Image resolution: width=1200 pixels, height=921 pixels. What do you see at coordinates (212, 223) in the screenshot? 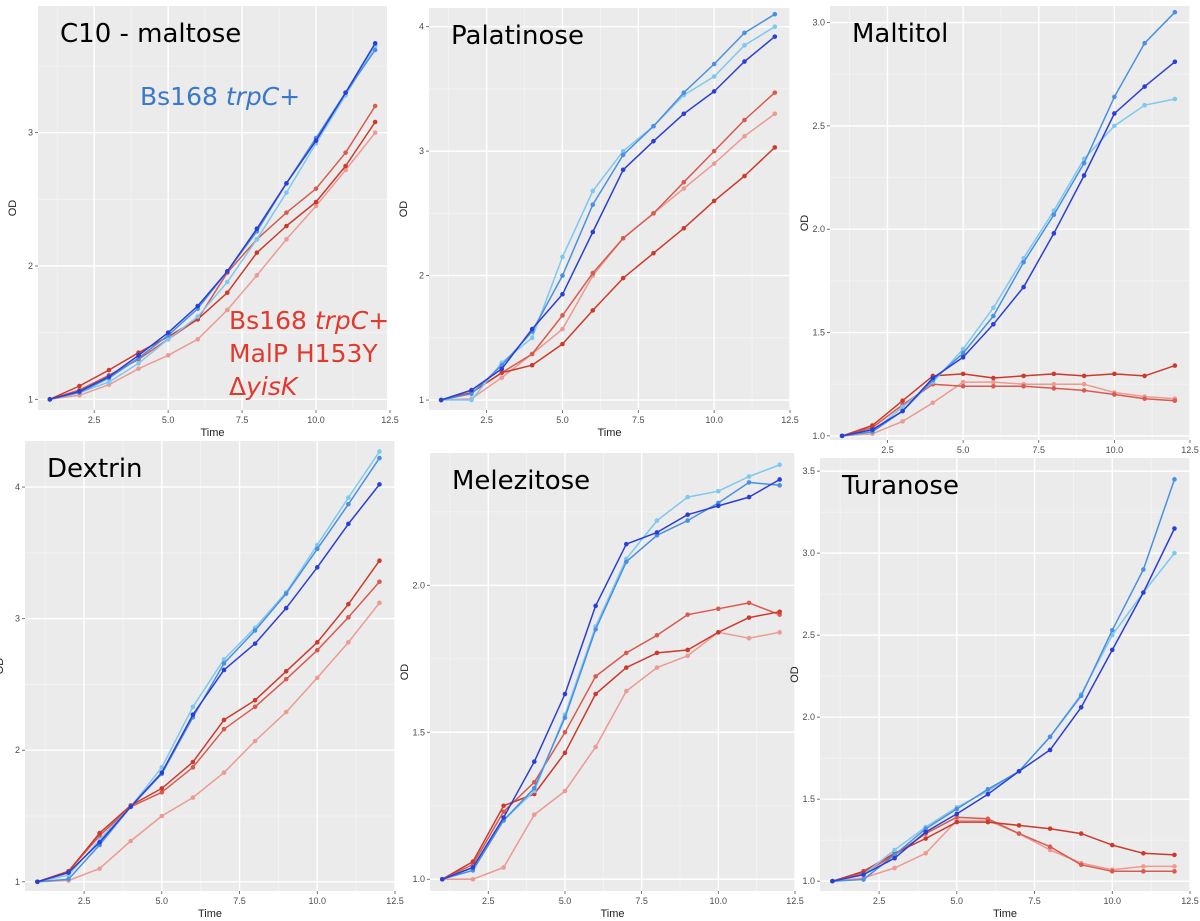
I see `series-line-blue-light` at bounding box center [212, 223].